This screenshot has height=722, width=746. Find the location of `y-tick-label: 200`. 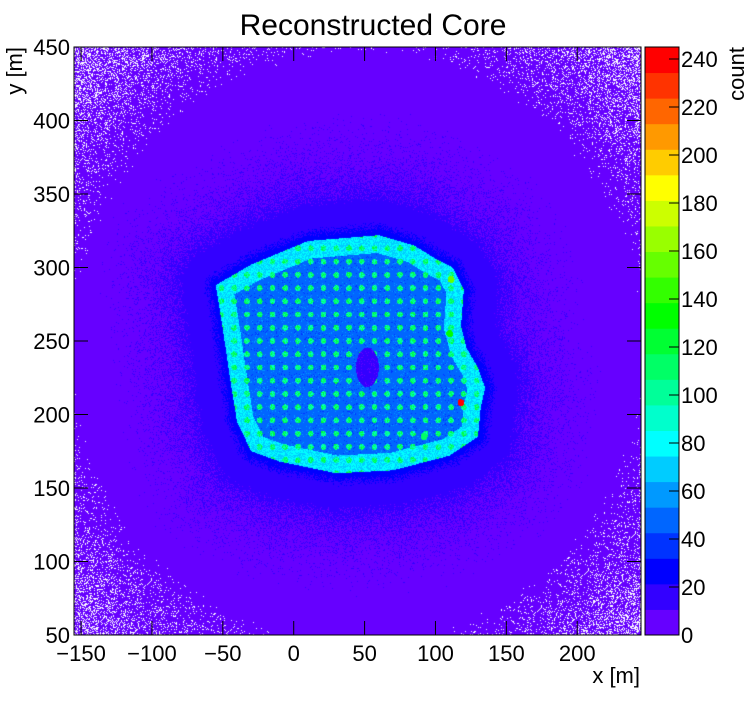

y-tick-label: 200 is located at coordinates (51, 415).